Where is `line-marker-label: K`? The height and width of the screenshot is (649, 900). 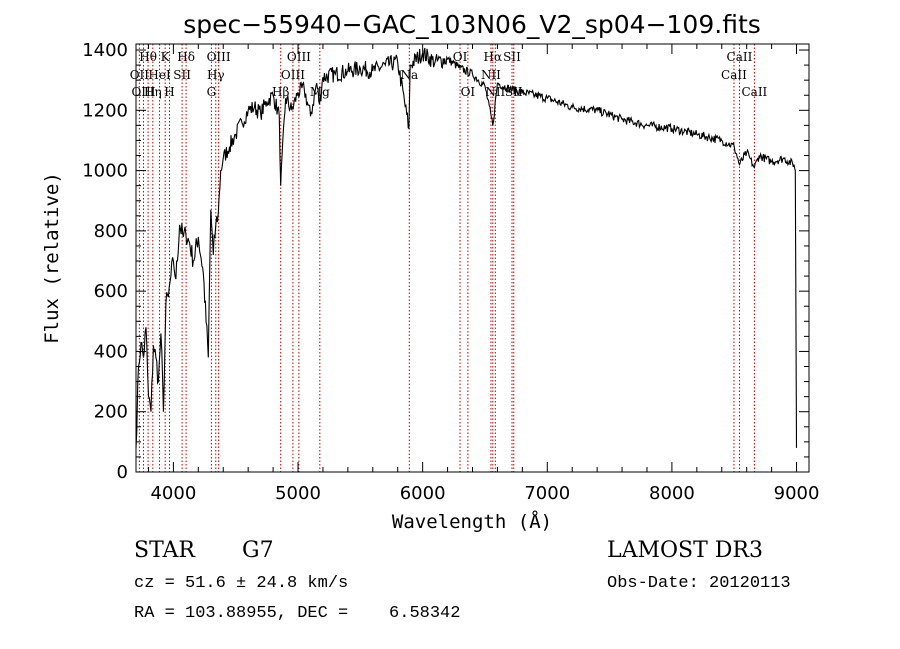
line-marker-label: K is located at coordinates (166, 57).